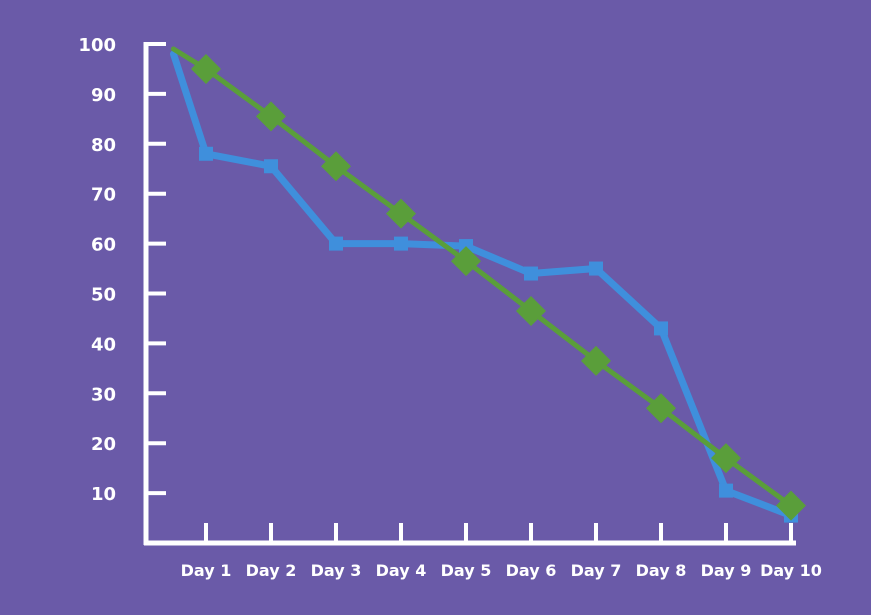 The image size is (871, 615). What do you see at coordinates (271, 570) in the screenshot?
I see `x-tick-label: Day 2` at bounding box center [271, 570].